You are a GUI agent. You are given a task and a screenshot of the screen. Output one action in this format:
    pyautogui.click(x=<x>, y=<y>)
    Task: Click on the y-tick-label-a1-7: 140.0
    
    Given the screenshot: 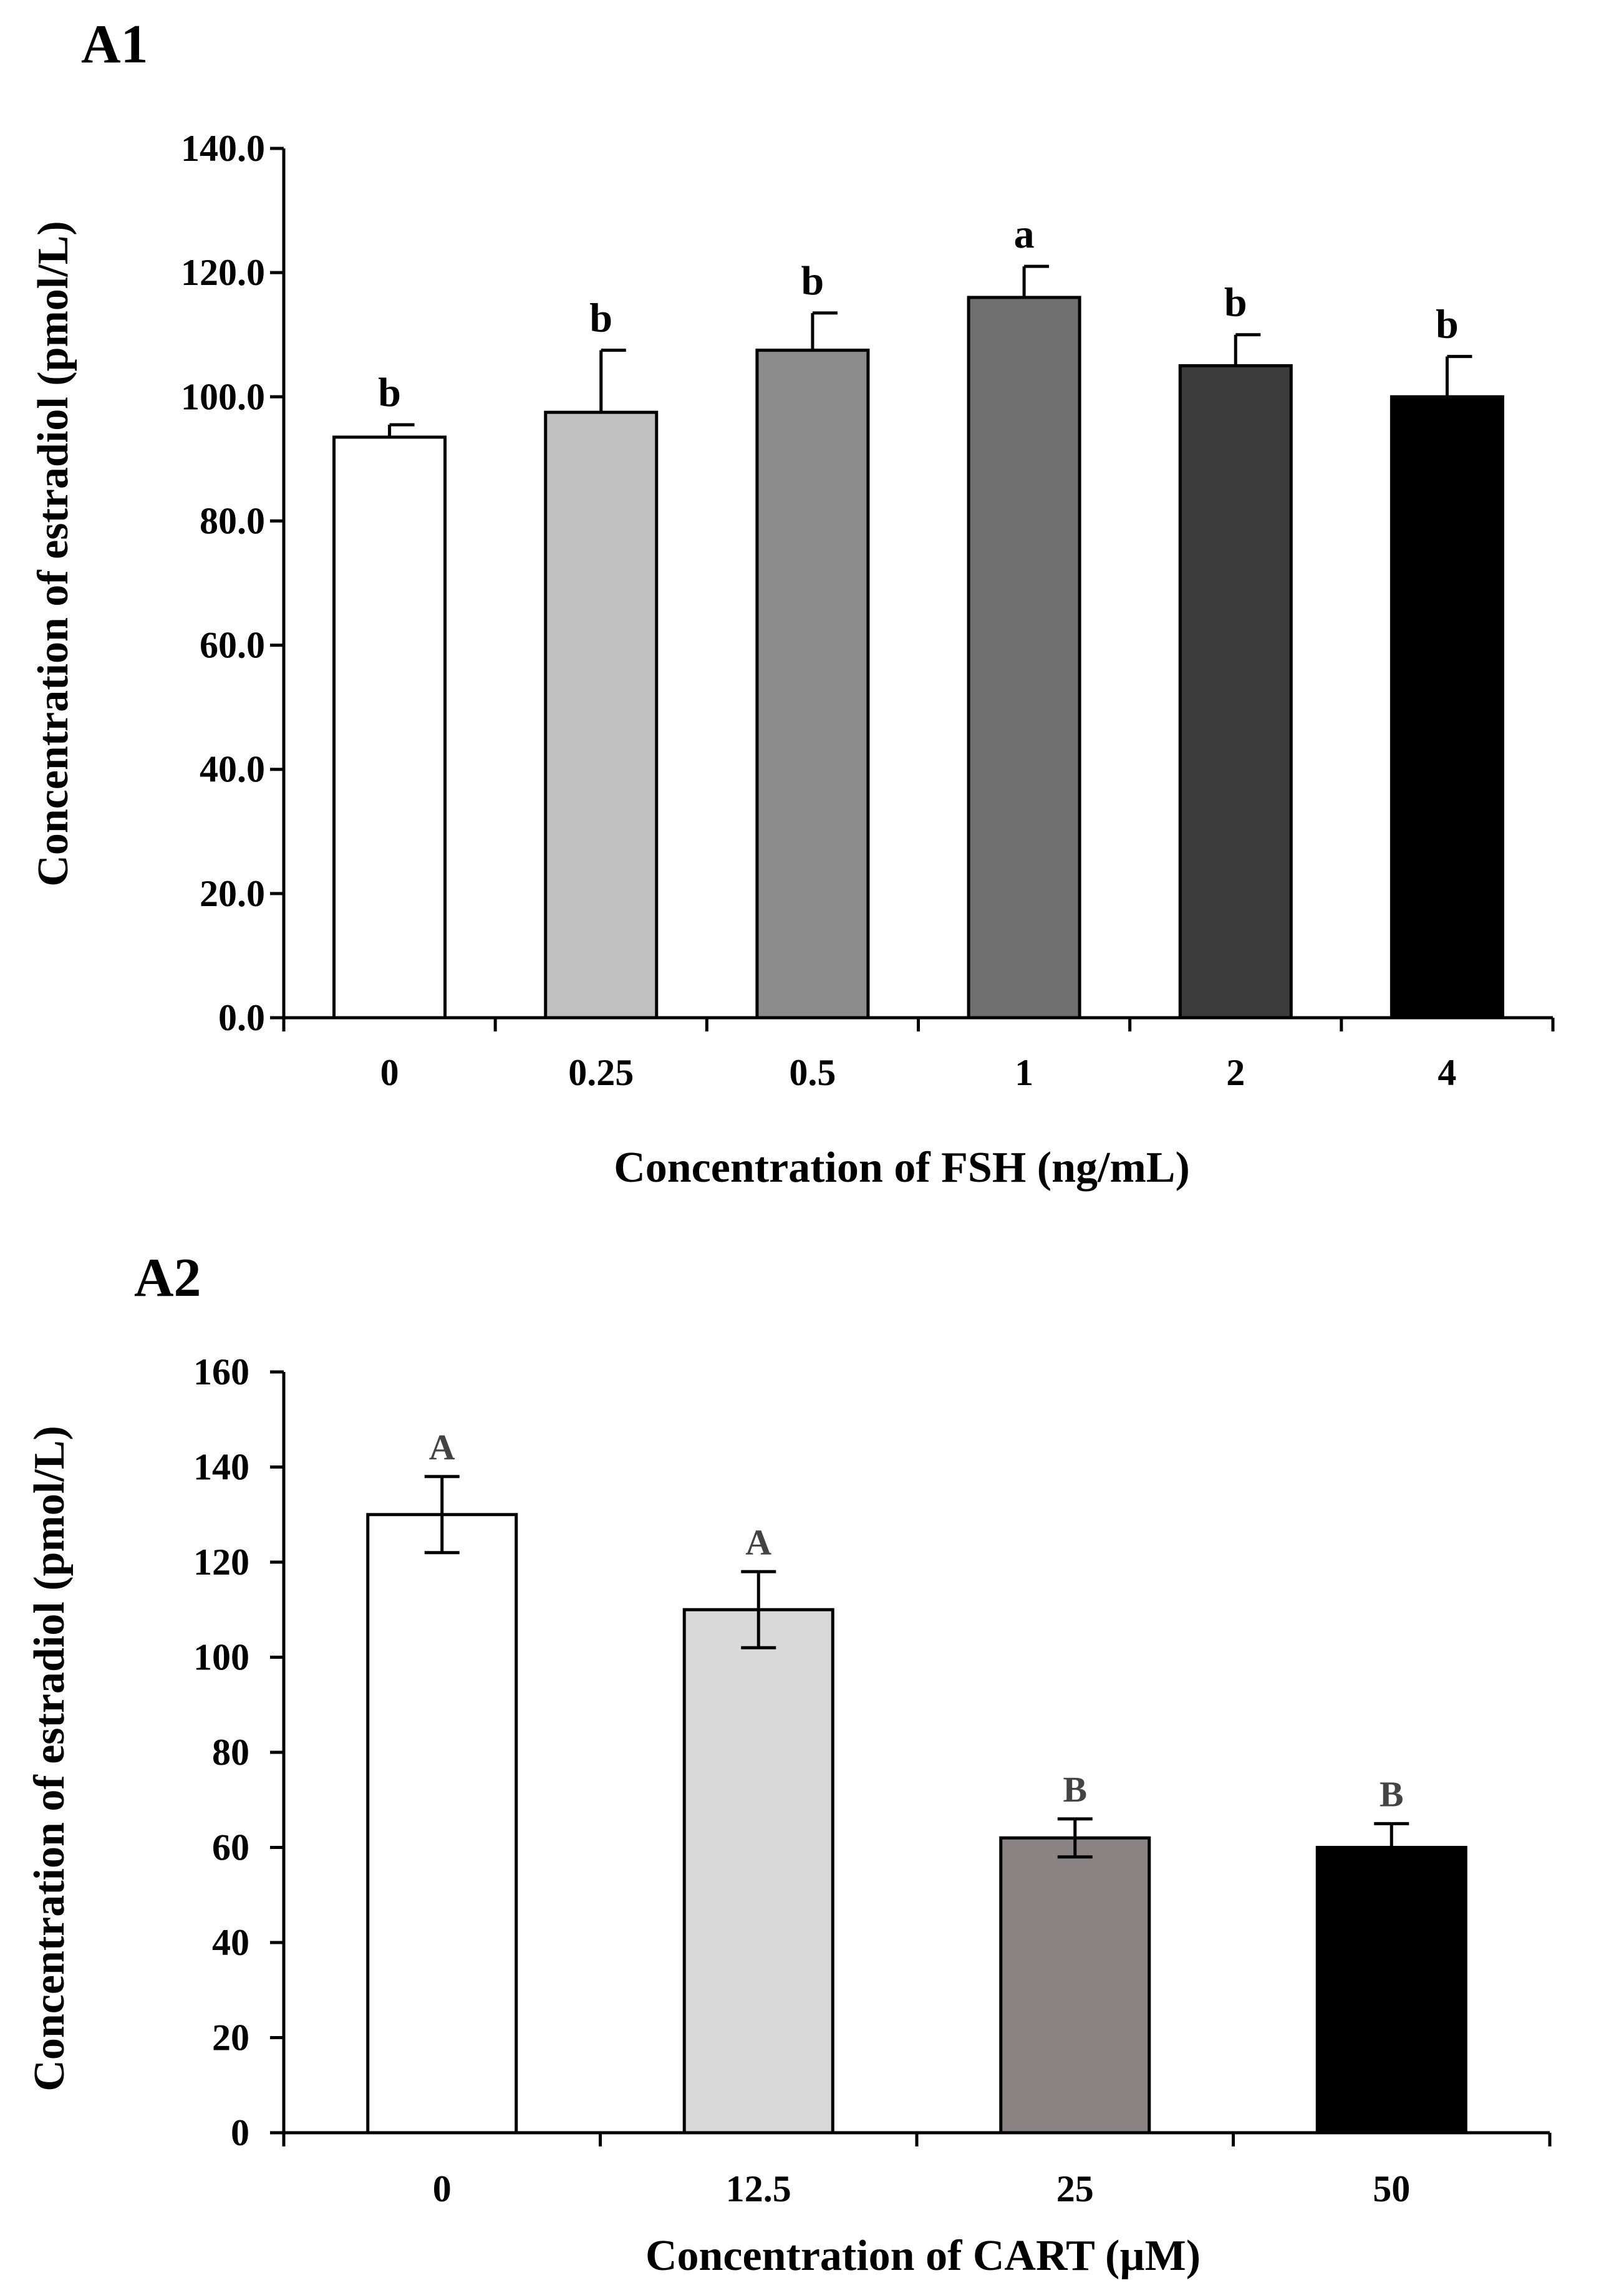 What is the action you would take?
    pyautogui.click(x=223, y=148)
    